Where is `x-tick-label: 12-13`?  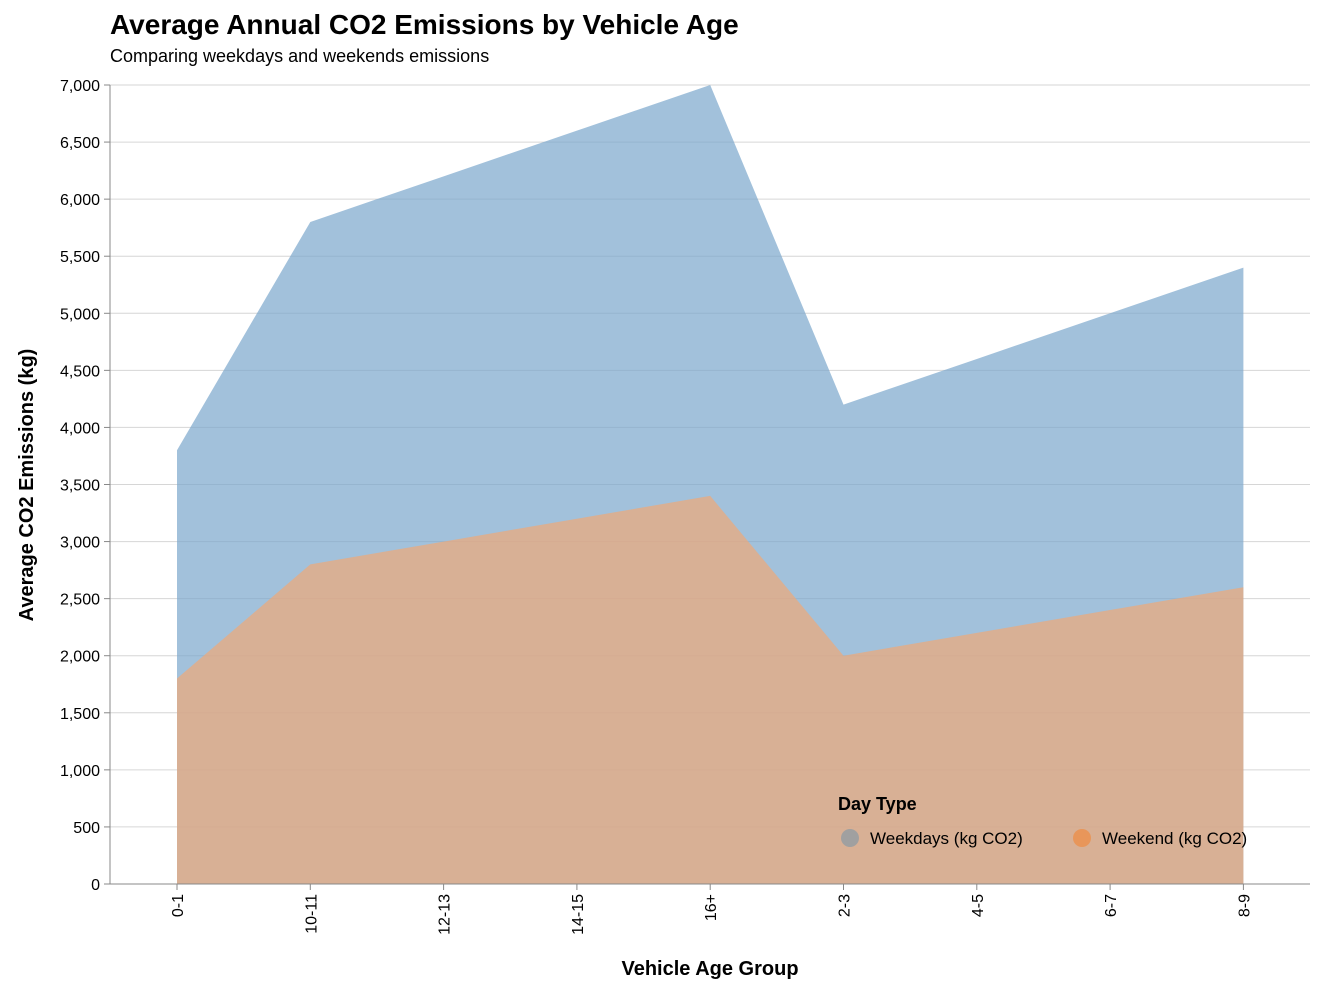
x-tick-label: 12-13 is located at coordinates (445, 914).